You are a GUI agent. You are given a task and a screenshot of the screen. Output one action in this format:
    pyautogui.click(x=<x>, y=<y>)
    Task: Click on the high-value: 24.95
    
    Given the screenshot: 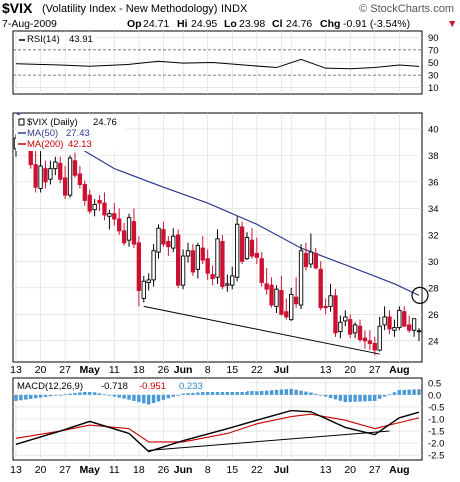 What is the action you would take?
    pyautogui.click(x=204, y=24)
    